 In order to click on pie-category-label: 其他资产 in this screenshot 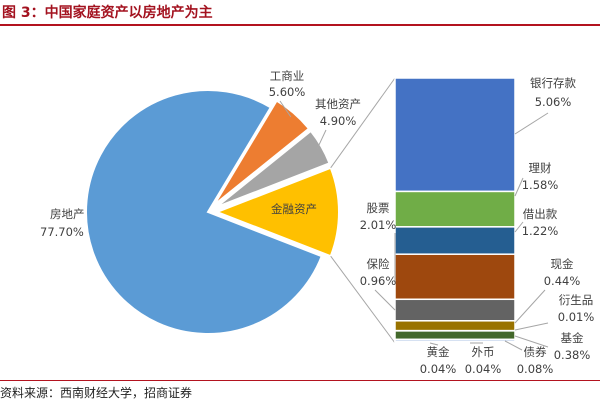, I will do `click(338, 104)`.